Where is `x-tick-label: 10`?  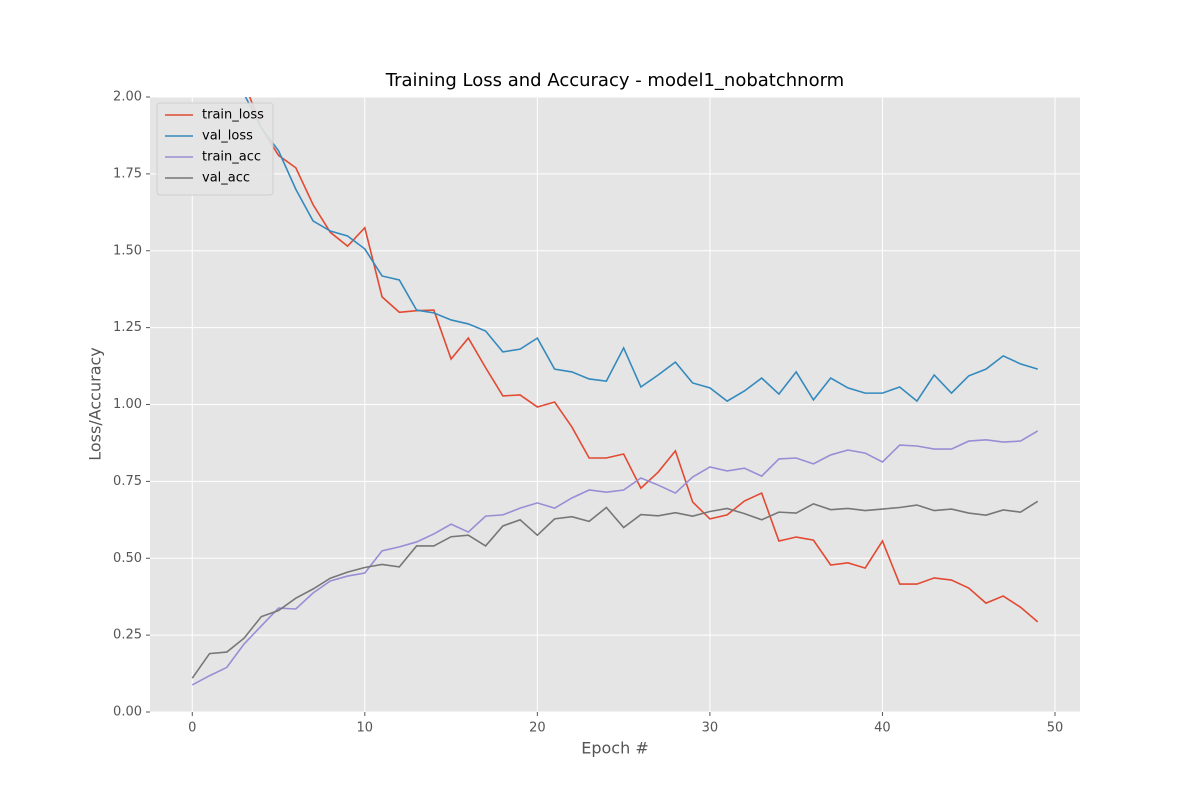
x-tick-label: 10 is located at coordinates (365, 728).